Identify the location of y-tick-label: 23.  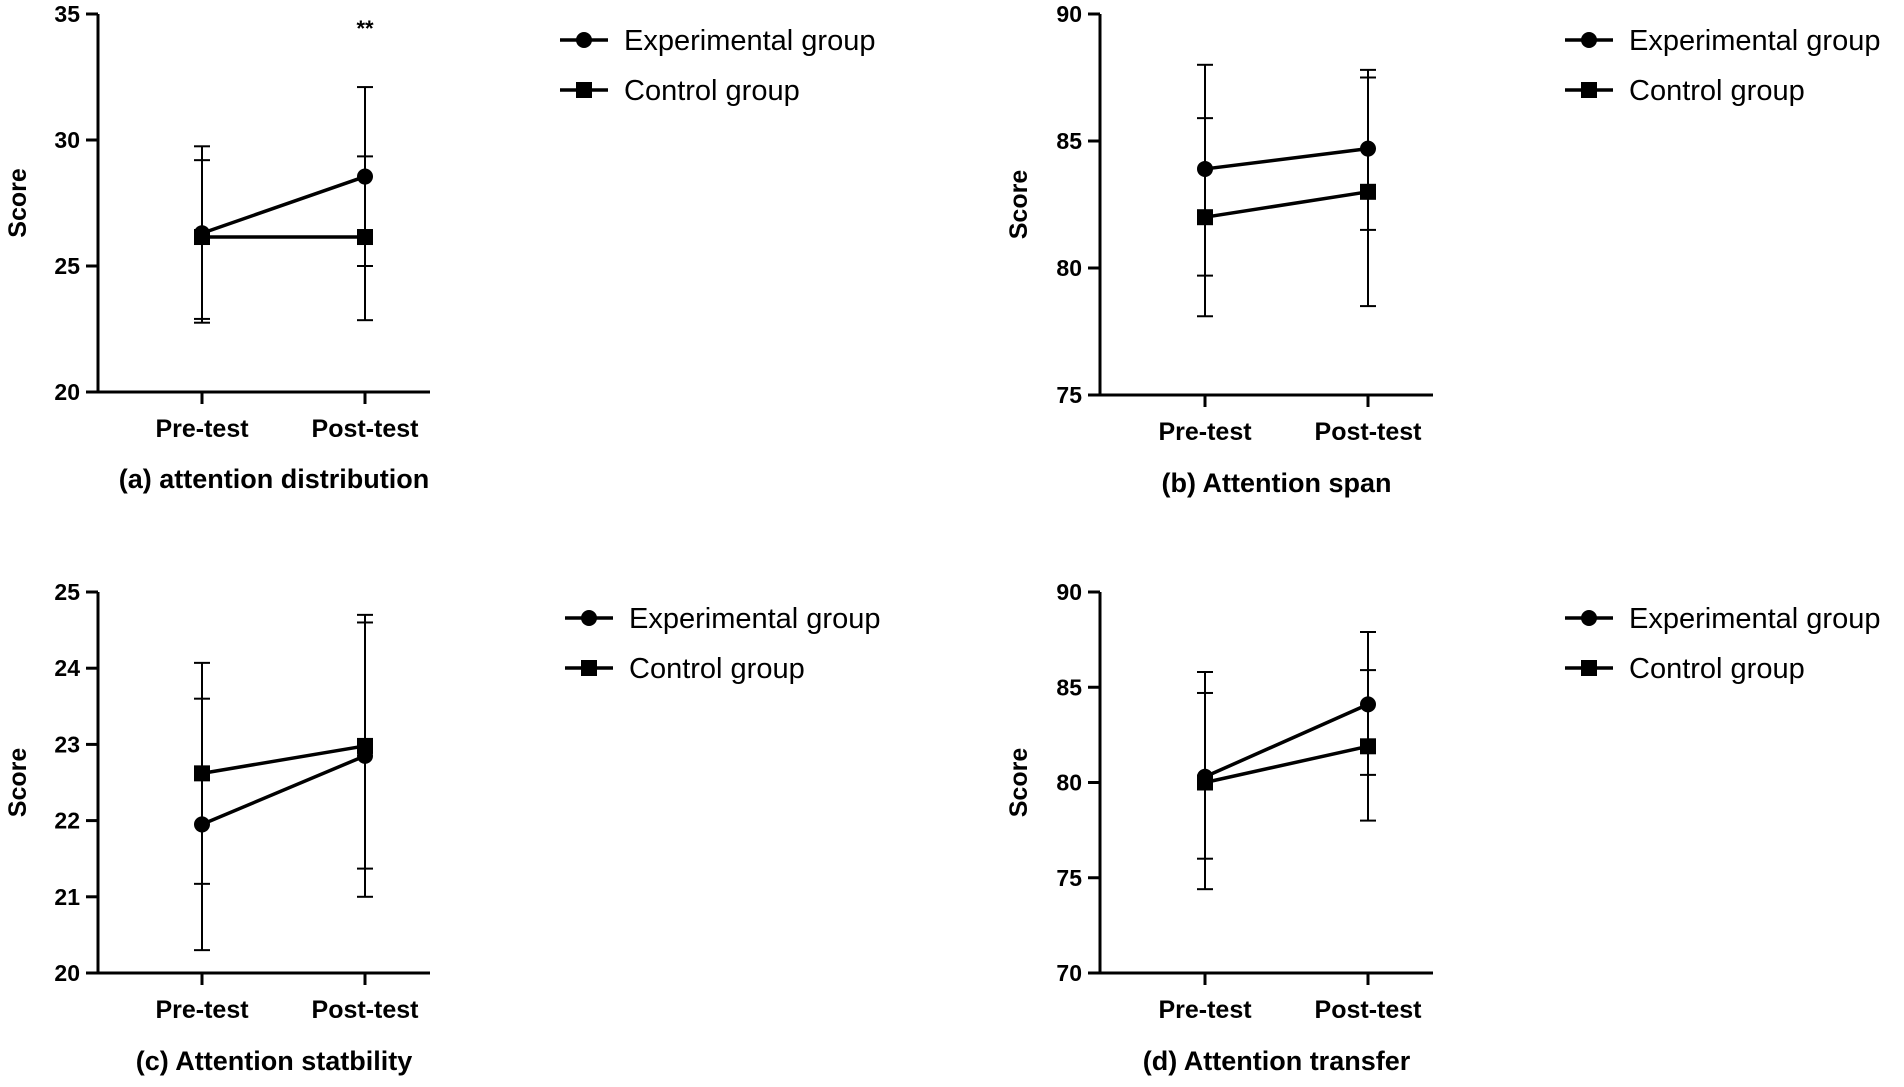
(67, 744).